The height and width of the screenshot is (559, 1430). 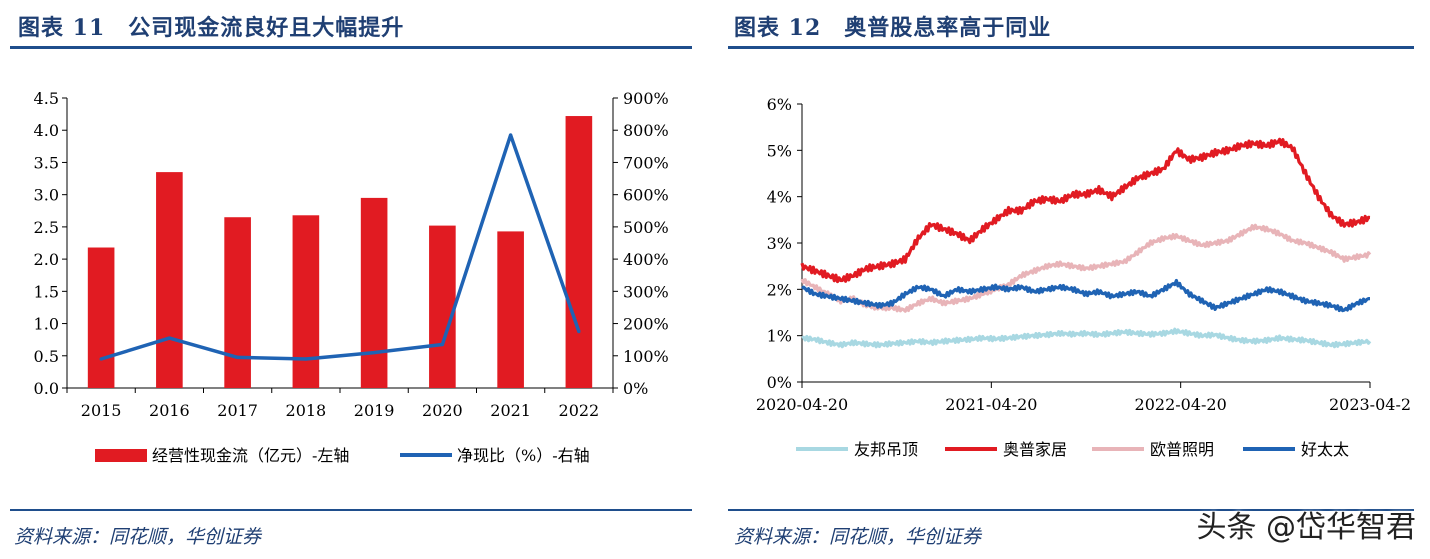 I want to click on yield-y-tick-label: 5%, so click(x=779, y=150).